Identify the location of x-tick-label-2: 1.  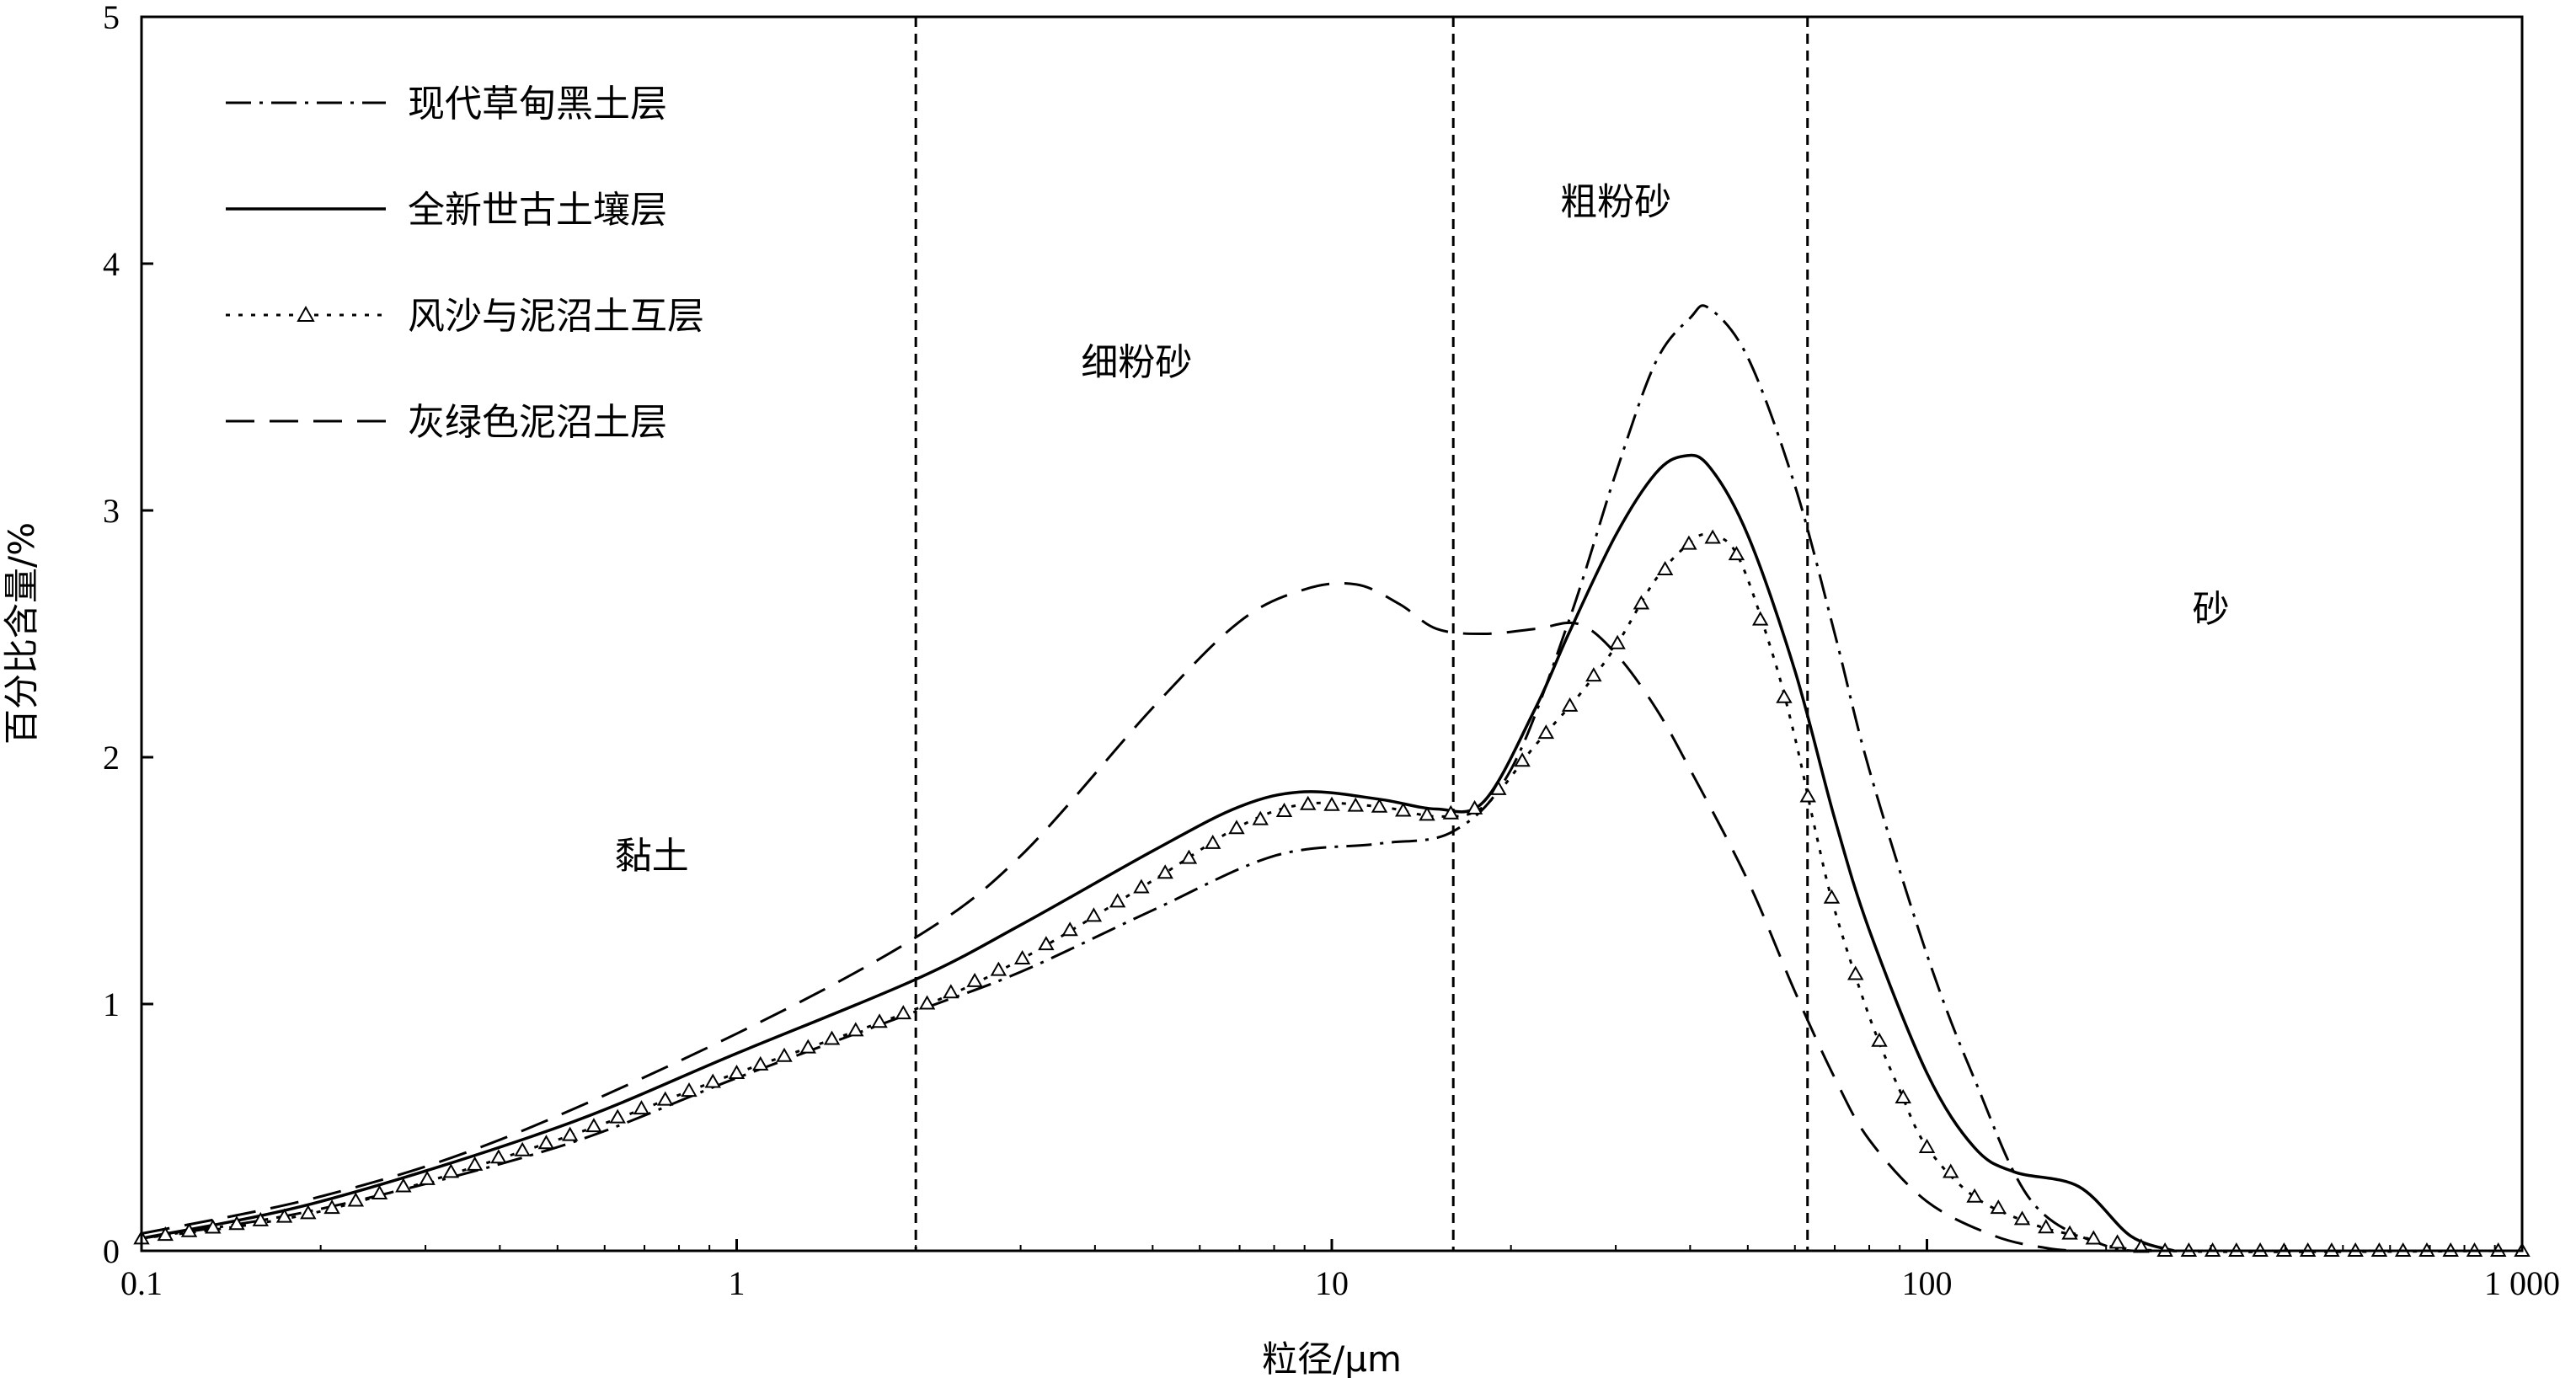
(737, 1283).